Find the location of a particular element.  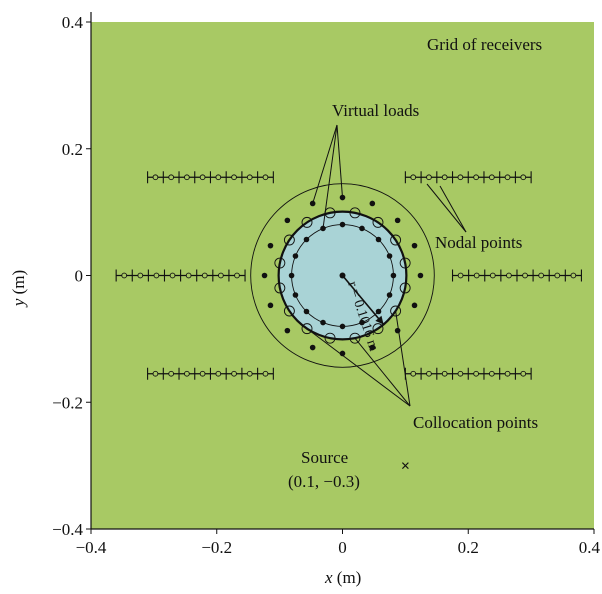

annotation-nodal-points: Nodal points is located at coordinates (478, 242).